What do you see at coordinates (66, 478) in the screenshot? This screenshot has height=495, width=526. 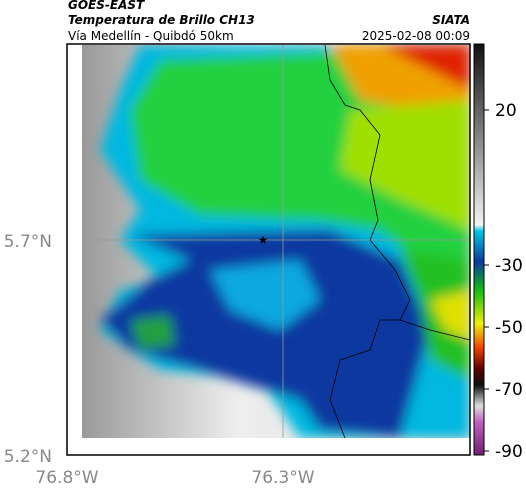 I see `lon-label: 76.8°W` at bounding box center [66, 478].